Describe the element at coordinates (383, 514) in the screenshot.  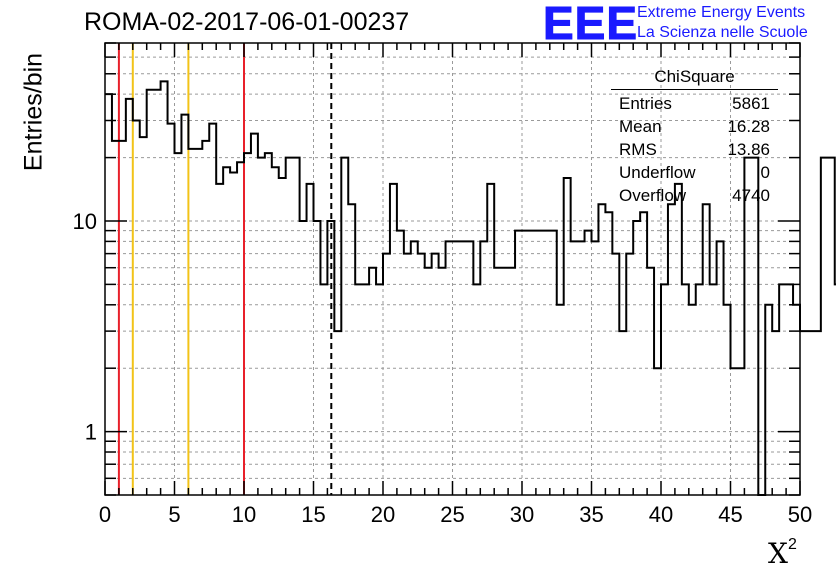
I see `x-tick-label: 20` at that location.